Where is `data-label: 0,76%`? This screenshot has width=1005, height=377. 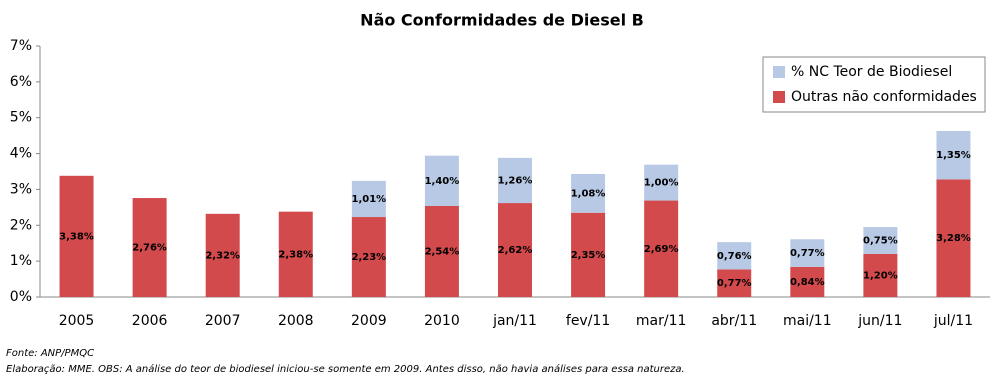
data-label: 0,76% is located at coordinates (734, 256).